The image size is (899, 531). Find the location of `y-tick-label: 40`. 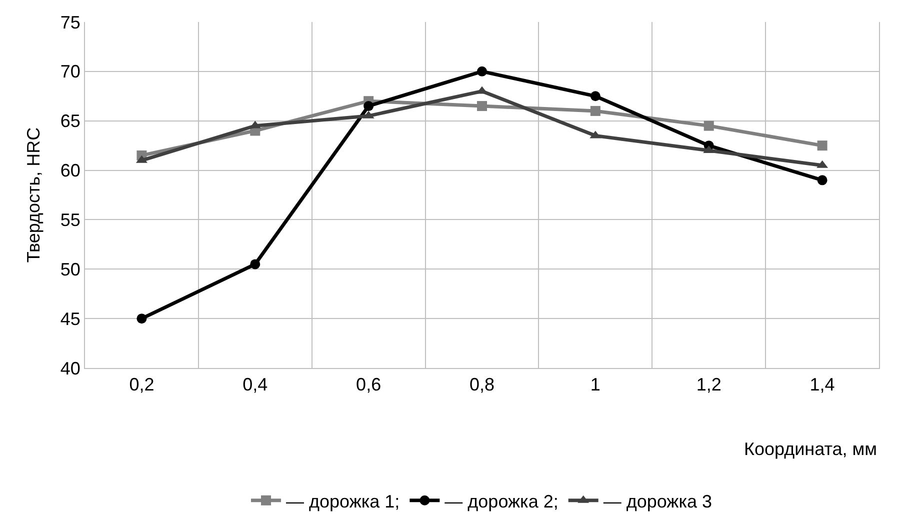

y-tick-label: 40 is located at coordinates (70, 368).